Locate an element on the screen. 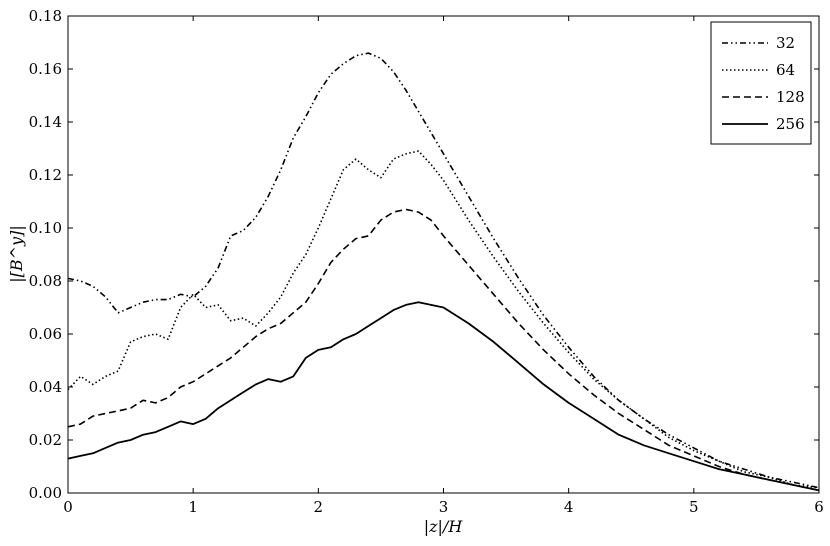 This screenshot has height=546, width=830. x-tick-label: 5 is located at coordinates (694, 507).